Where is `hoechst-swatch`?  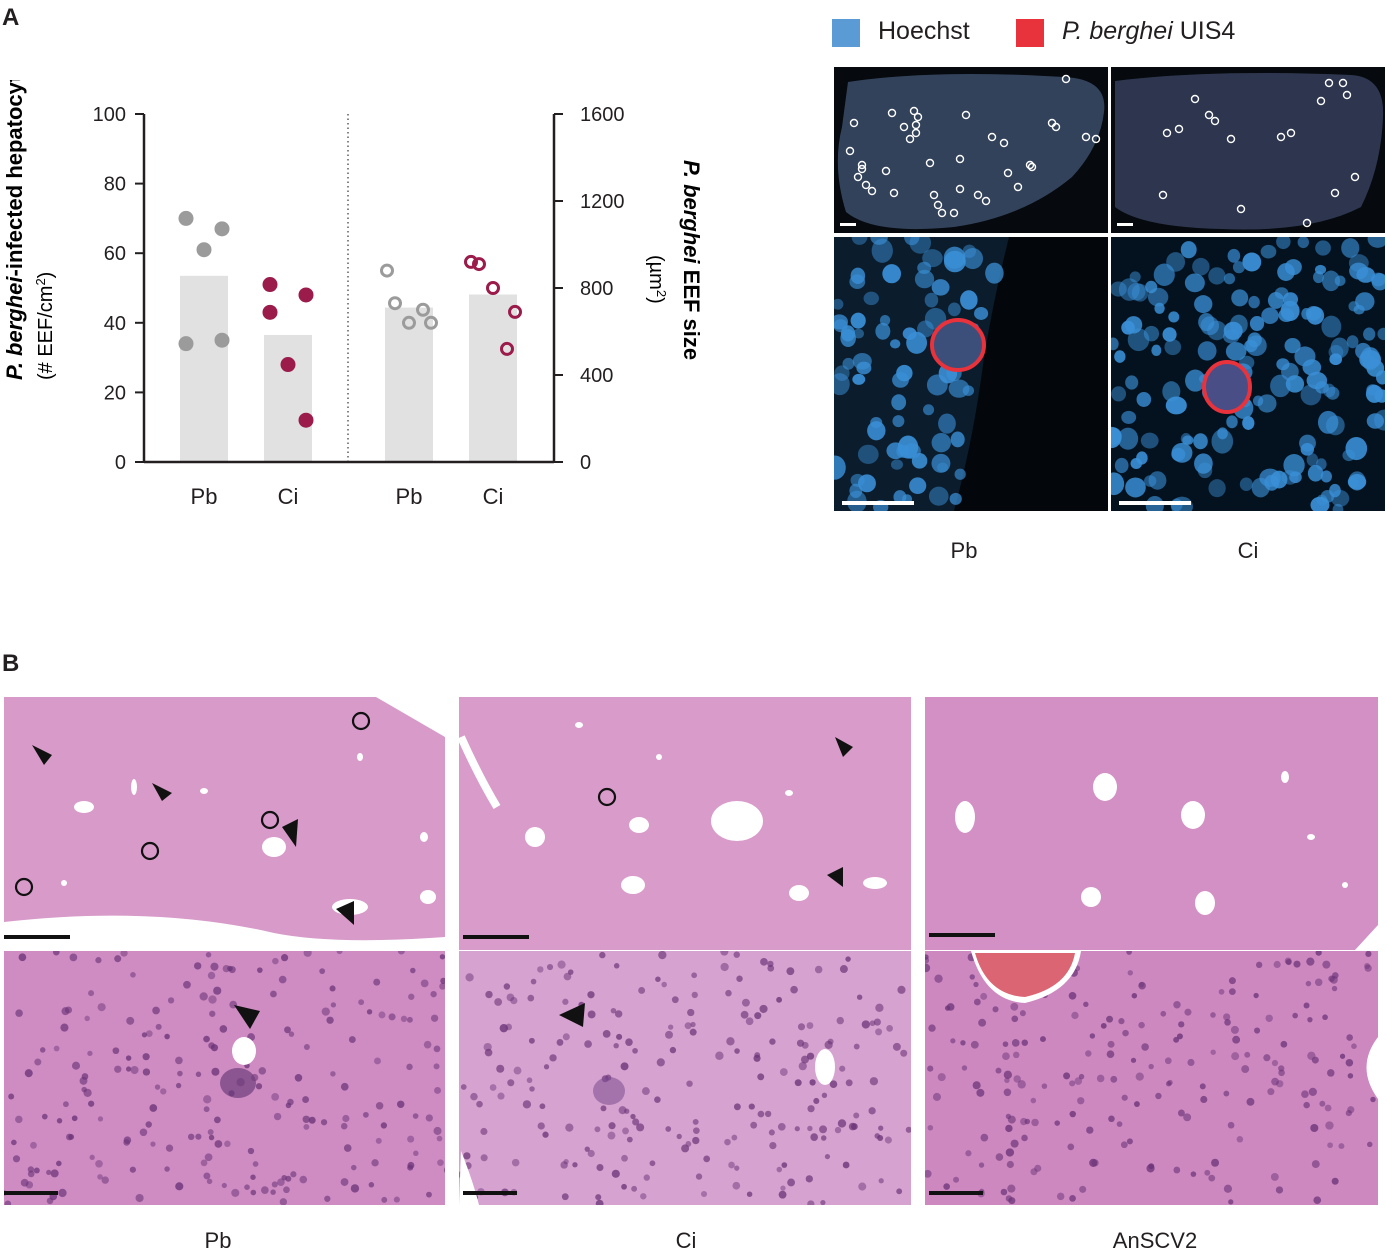 hoechst-swatch is located at coordinates (846, 33).